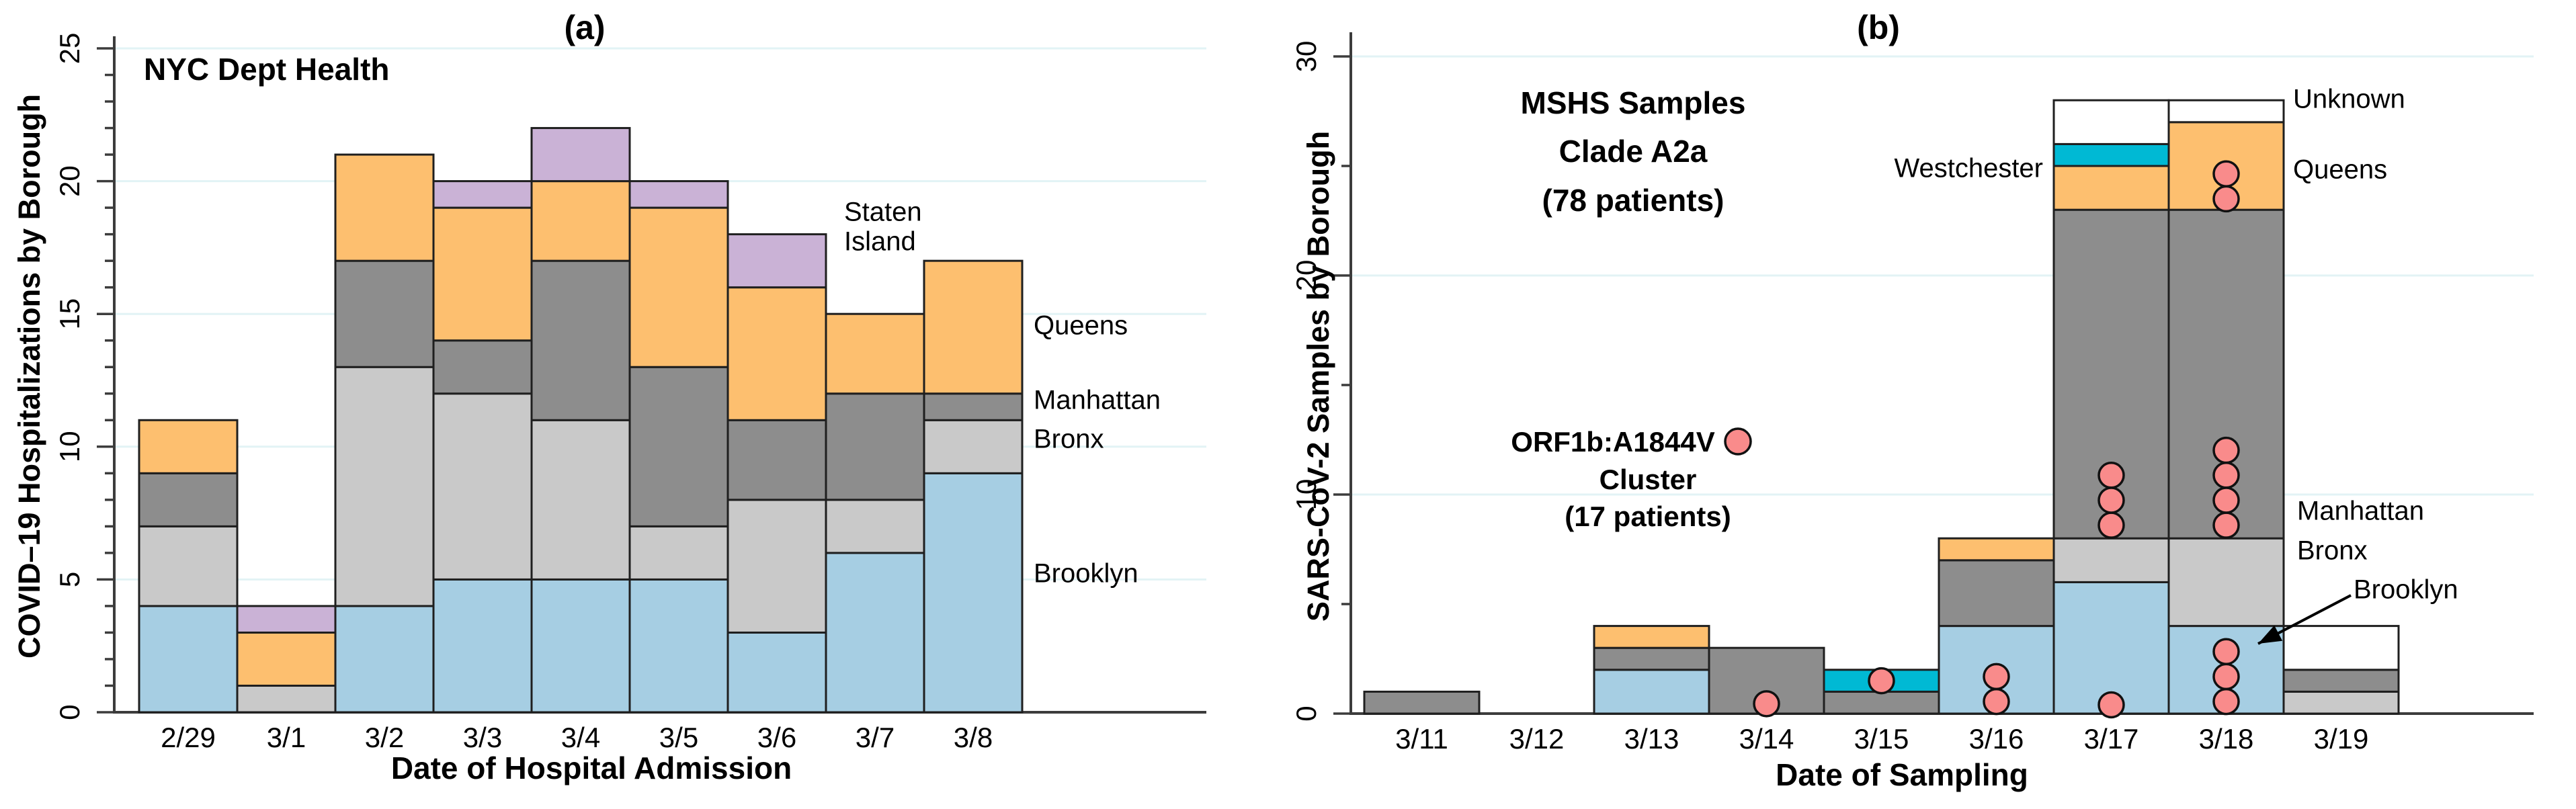 The width and height of the screenshot is (2576, 809). What do you see at coordinates (286, 737) in the screenshot?
I see `x-tick-label-a-3/1: 3/1` at bounding box center [286, 737].